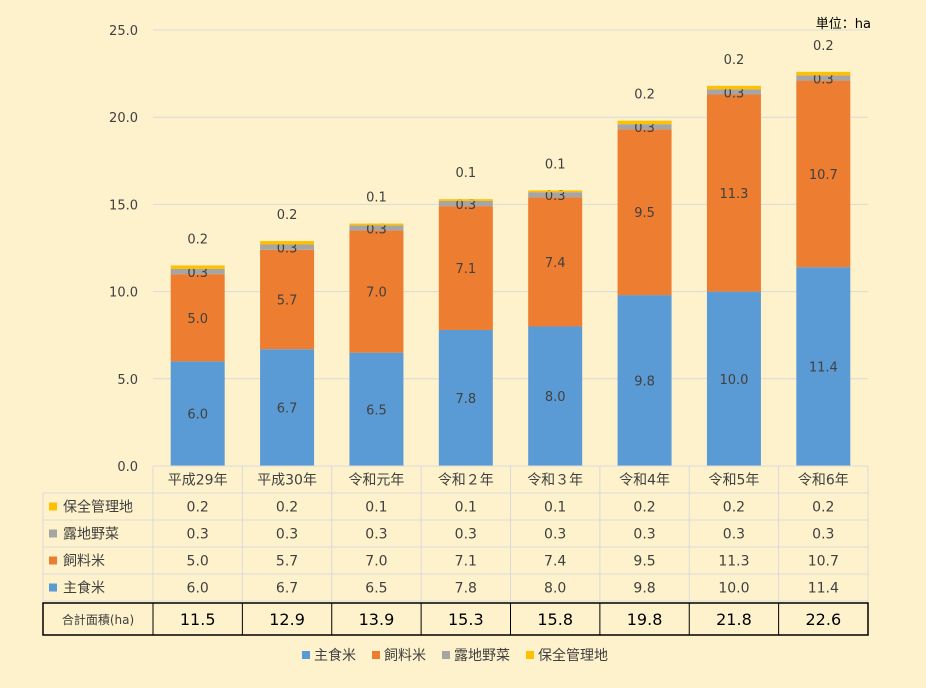 The image size is (926, 688). I want to click on data-label: 5.0, so click(197, 319).